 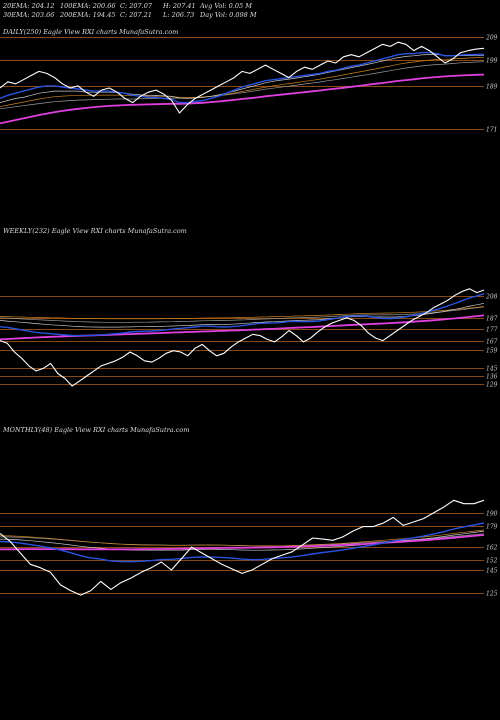 What do you see at coordinates (136, 6) in the screenshot?
I see `header-close-1: C: 207.07` at bounding box center [136, 6].